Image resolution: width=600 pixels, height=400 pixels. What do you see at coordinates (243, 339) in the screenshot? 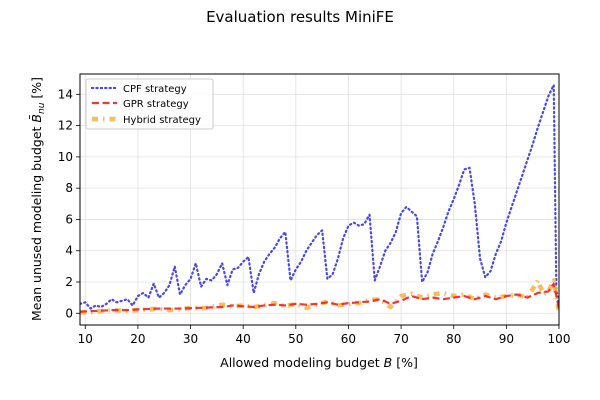
I see `x-tick-label: 40` at bounding box center [243, 339].